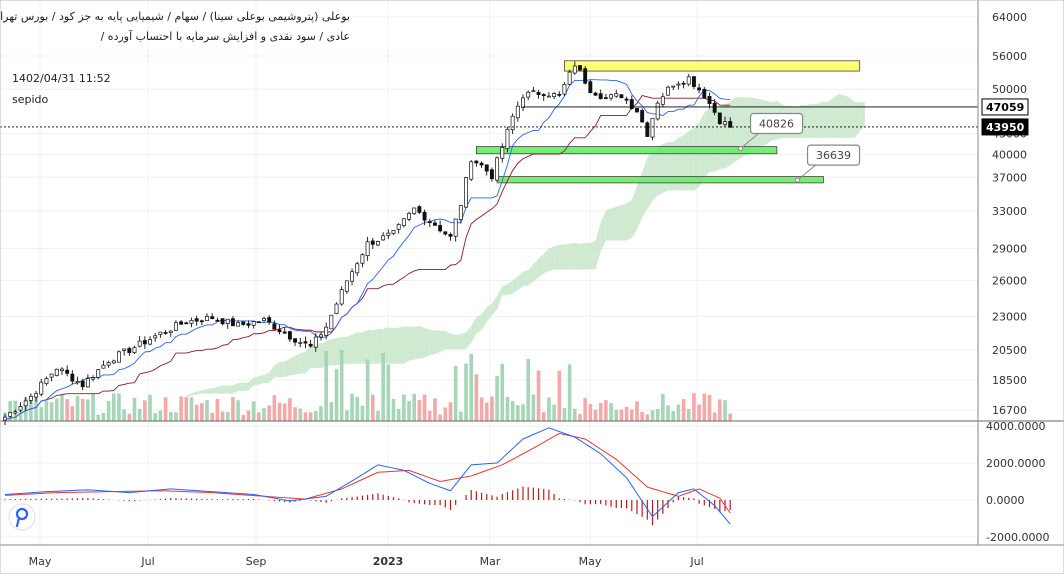 The height and width of the screenshot is (578, 1064). Describe the element at coordinates (1005, 107) in the screenshot. I see `price-badge` at that location.